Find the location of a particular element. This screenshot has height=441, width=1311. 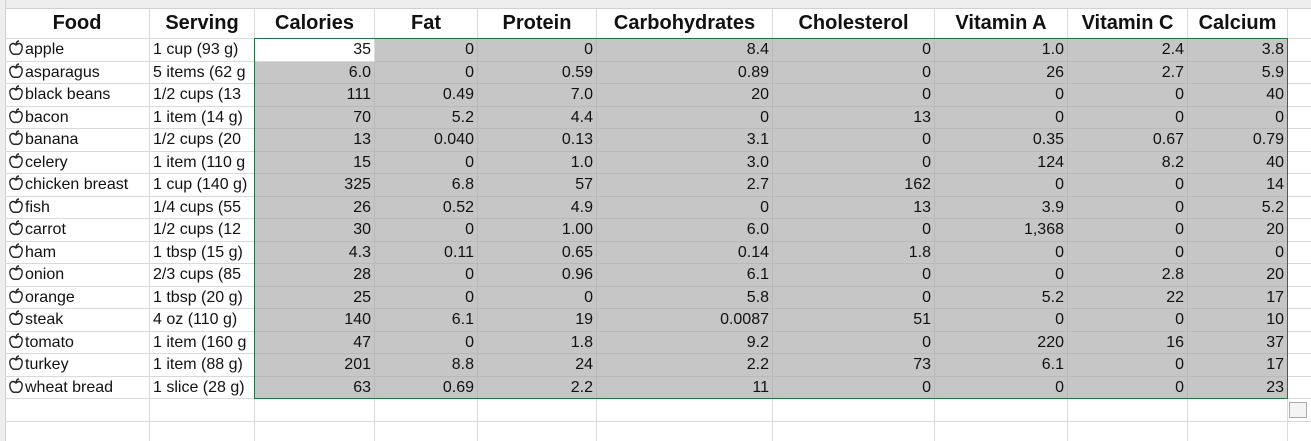

cell: 40 is located at coordinates (1238, 162).